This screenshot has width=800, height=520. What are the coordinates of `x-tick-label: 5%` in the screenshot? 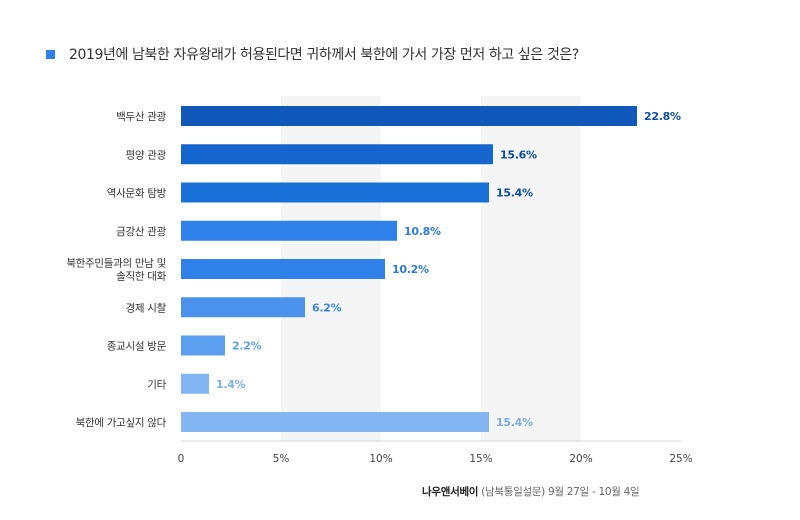 It's located at (281, 459).